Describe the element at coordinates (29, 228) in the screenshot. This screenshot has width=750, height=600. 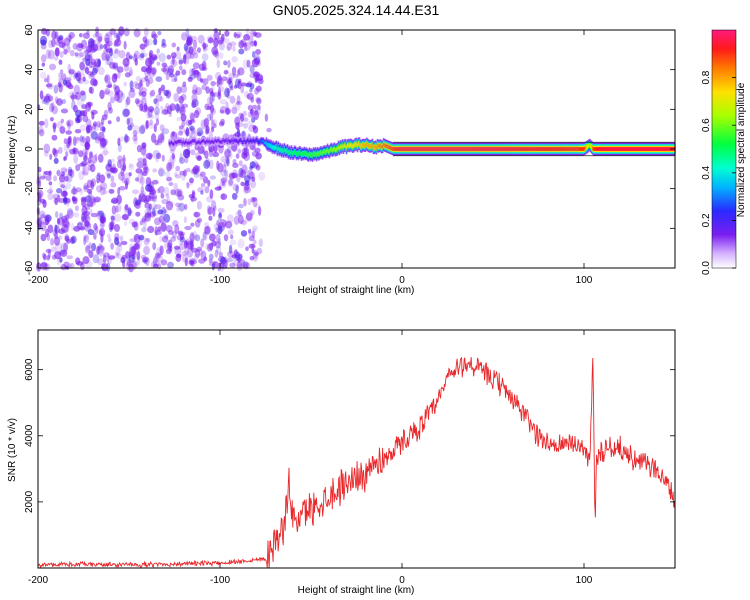
I see `y-tick-label: -40` at that location.